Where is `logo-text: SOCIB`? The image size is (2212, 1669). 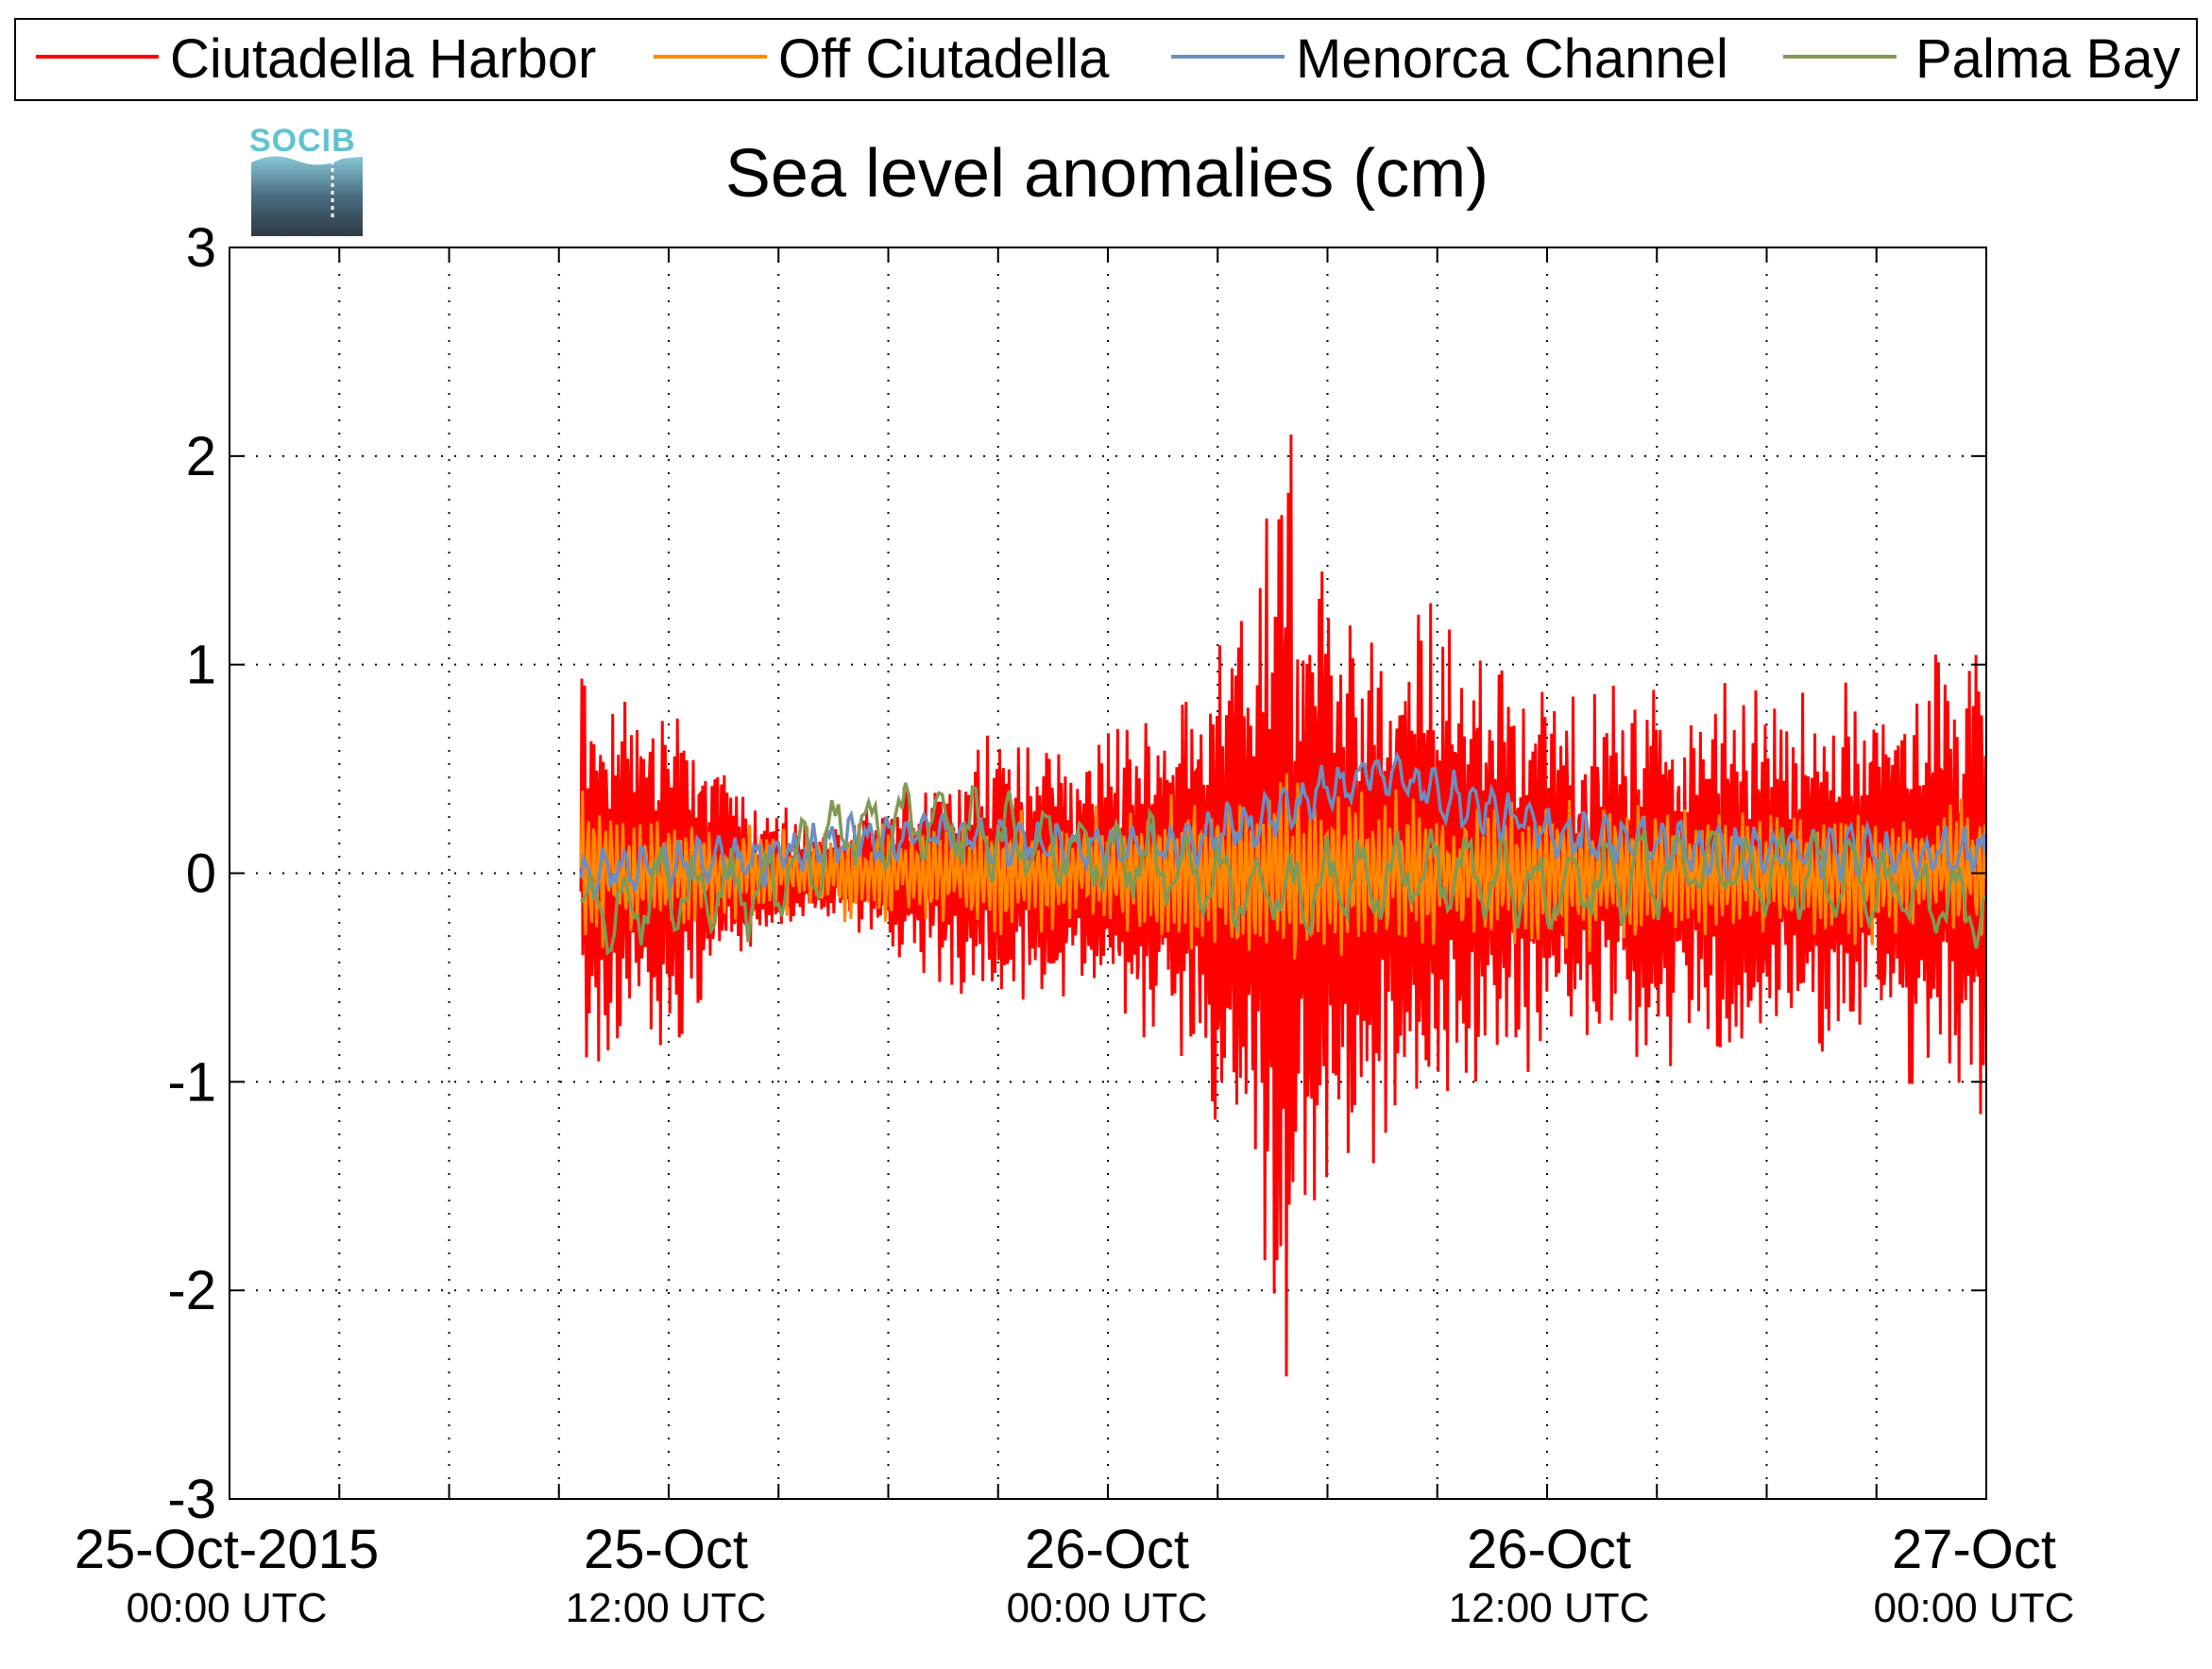
logo-text: SOCIB is located at coordinates (302, 141).